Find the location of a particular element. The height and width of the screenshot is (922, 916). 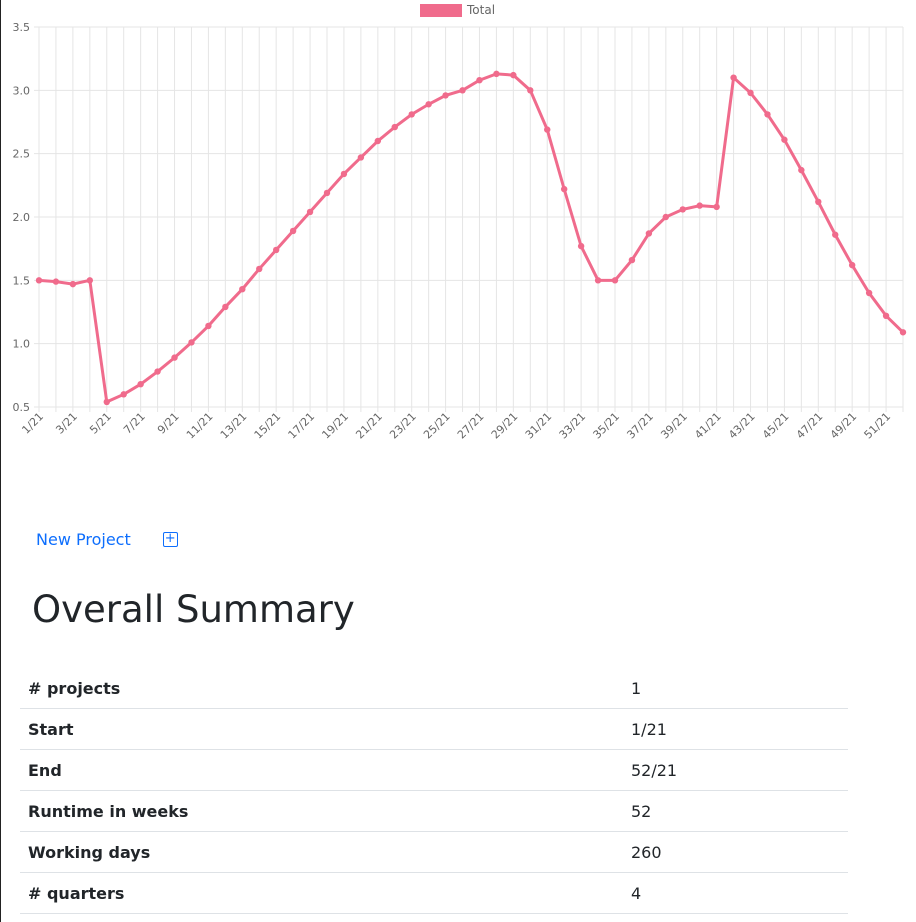

summary-row-label: Working days is located at coordinates (321, 852).